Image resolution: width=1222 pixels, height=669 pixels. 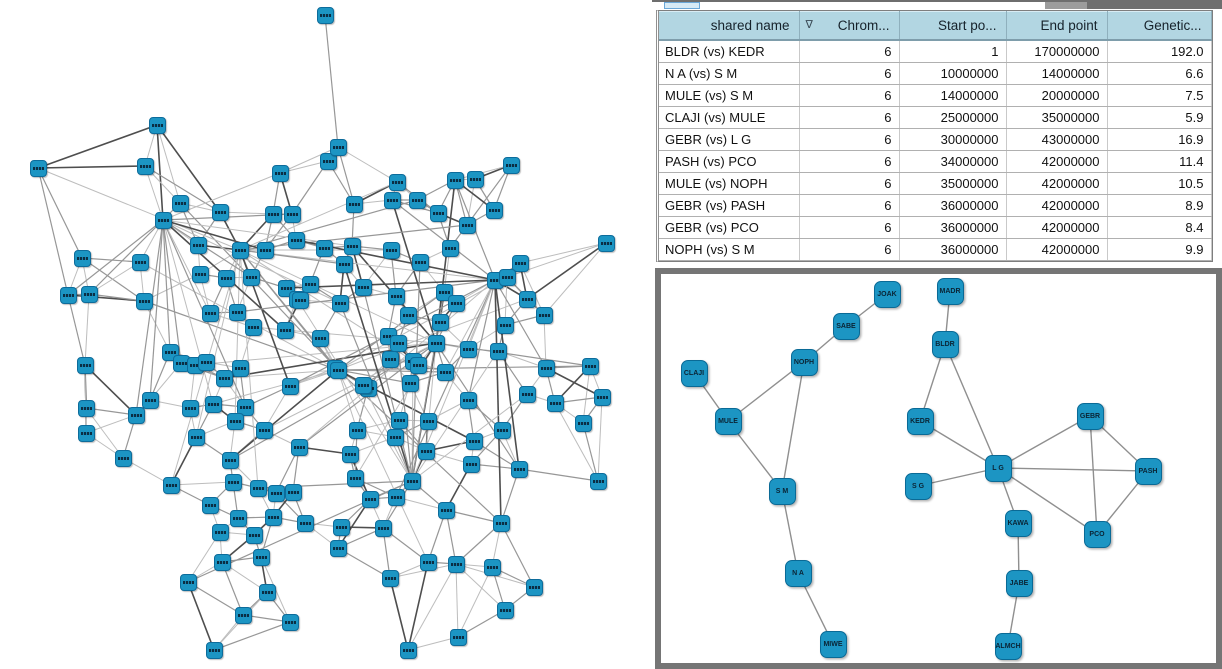 I want to click on network-node-almch: ALMCH, so click(x=1008, y=646).